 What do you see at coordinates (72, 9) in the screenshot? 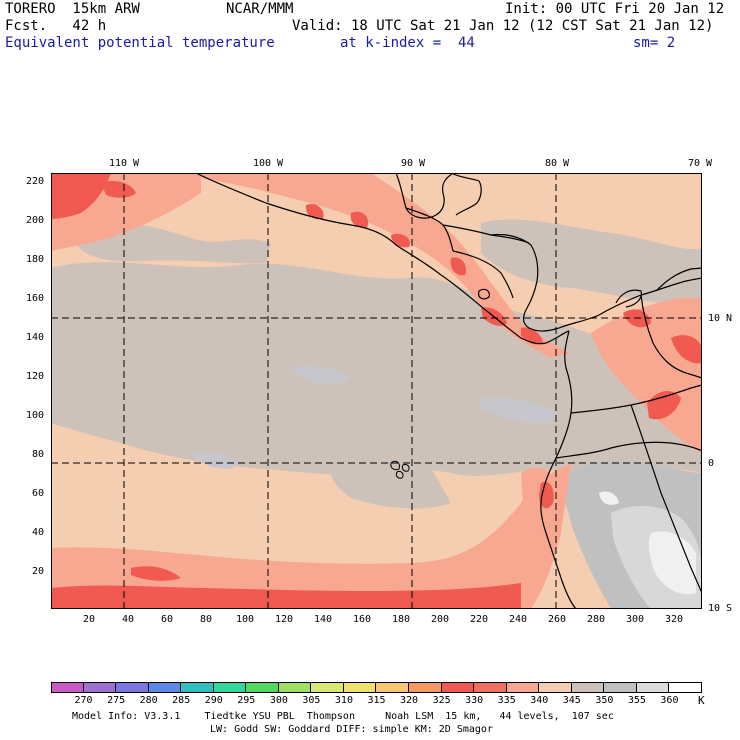
I see `model-name: TORERO 15km ARW` at bounding box center [72, 9].